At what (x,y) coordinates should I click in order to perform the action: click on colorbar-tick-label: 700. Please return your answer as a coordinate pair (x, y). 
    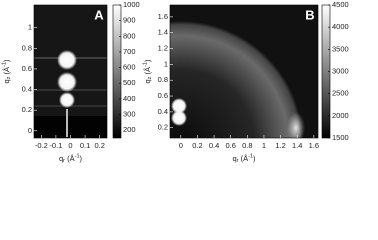
    Looking at the image, I should click on (129, 51).